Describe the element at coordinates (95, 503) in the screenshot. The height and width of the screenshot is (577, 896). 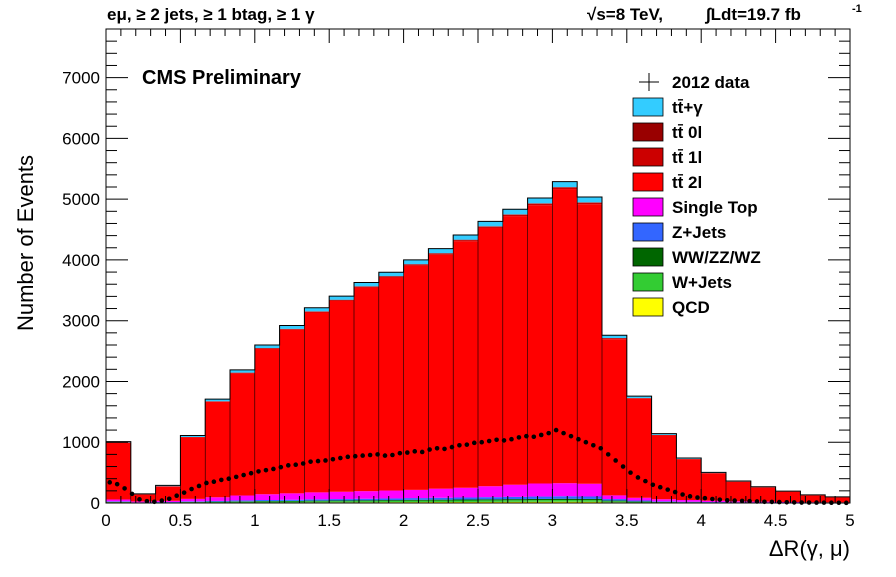
I see `y-tick-label-0: 0` at that location.